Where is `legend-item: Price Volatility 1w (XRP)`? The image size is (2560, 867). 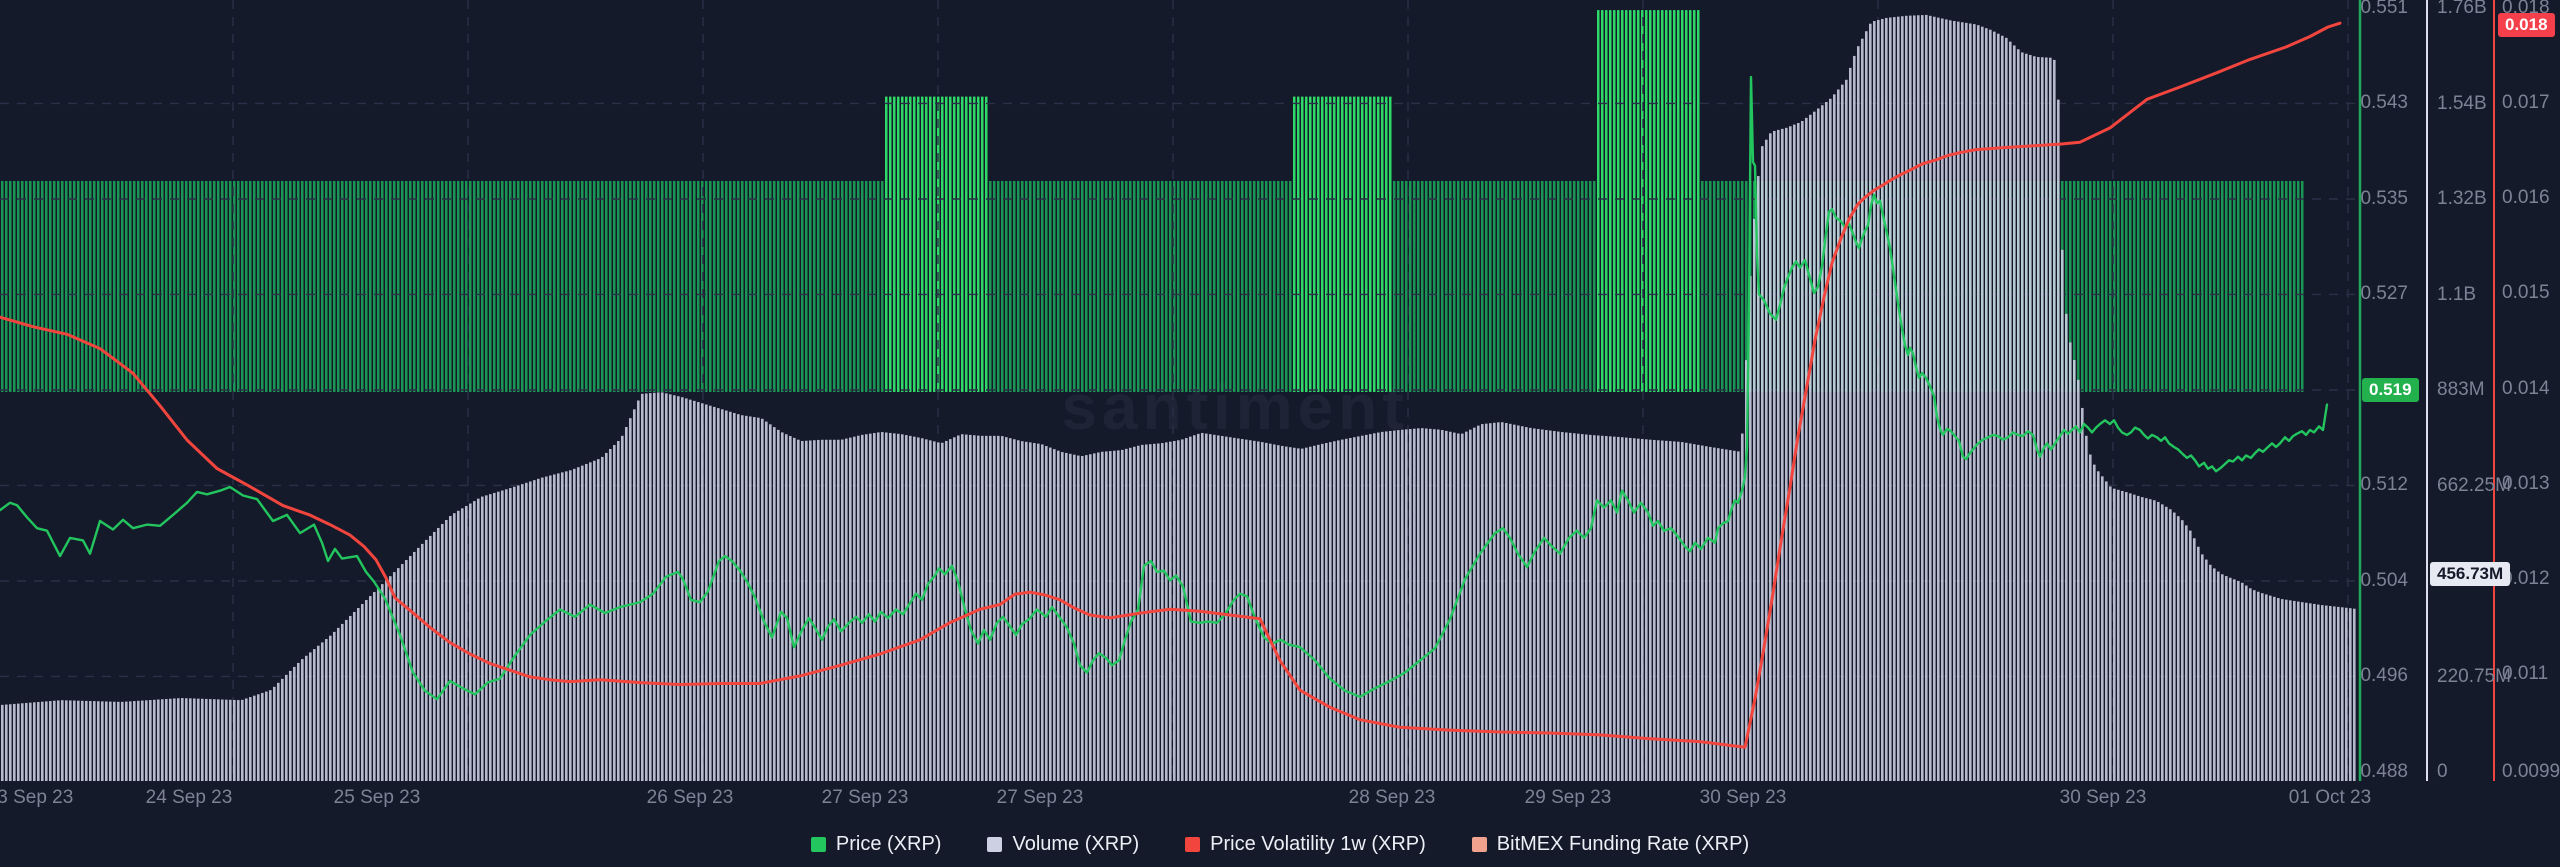
legend-item: Price Volatility 1w (XRP) is located at coordinates (1305, 844).